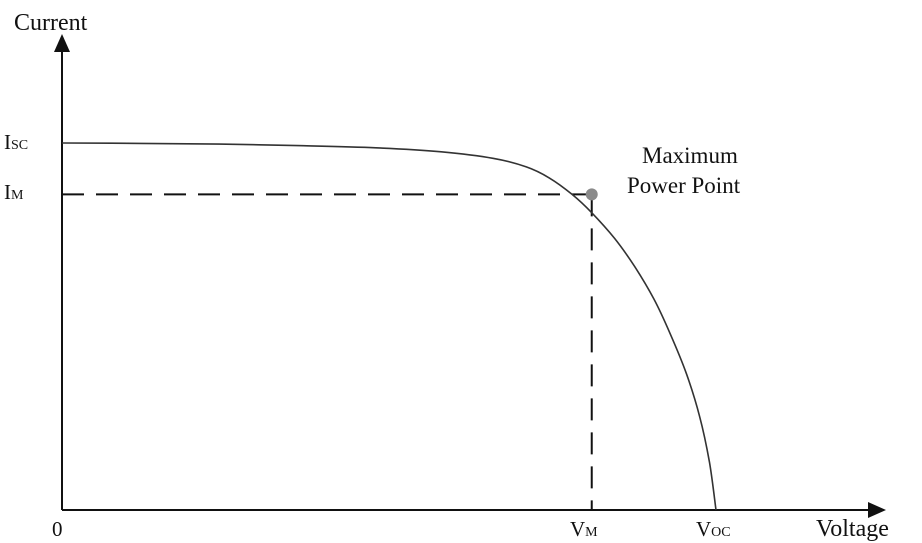 The height and width of the screenshot is (543, 922). What do you see at coordinates (690, 155) in the screenshot?
I see `mpp-annotation-line1: Maximum` at bounding box center [690, 155].